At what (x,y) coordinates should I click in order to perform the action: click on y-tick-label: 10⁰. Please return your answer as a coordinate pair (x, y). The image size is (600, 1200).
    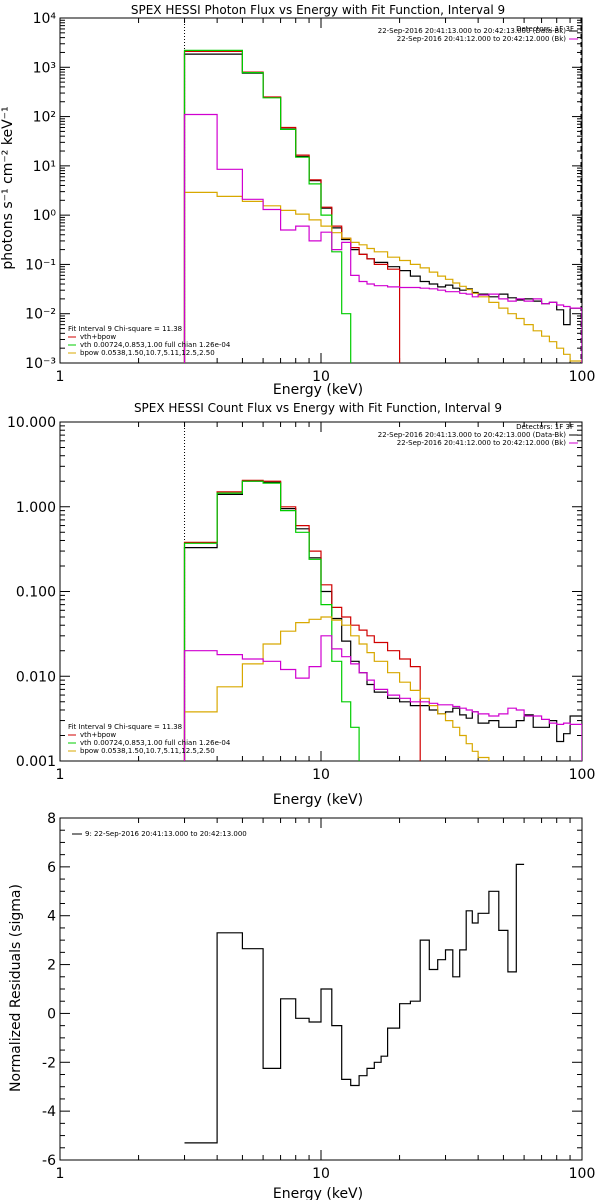
    Looking at the image, I should click on (45, 216).